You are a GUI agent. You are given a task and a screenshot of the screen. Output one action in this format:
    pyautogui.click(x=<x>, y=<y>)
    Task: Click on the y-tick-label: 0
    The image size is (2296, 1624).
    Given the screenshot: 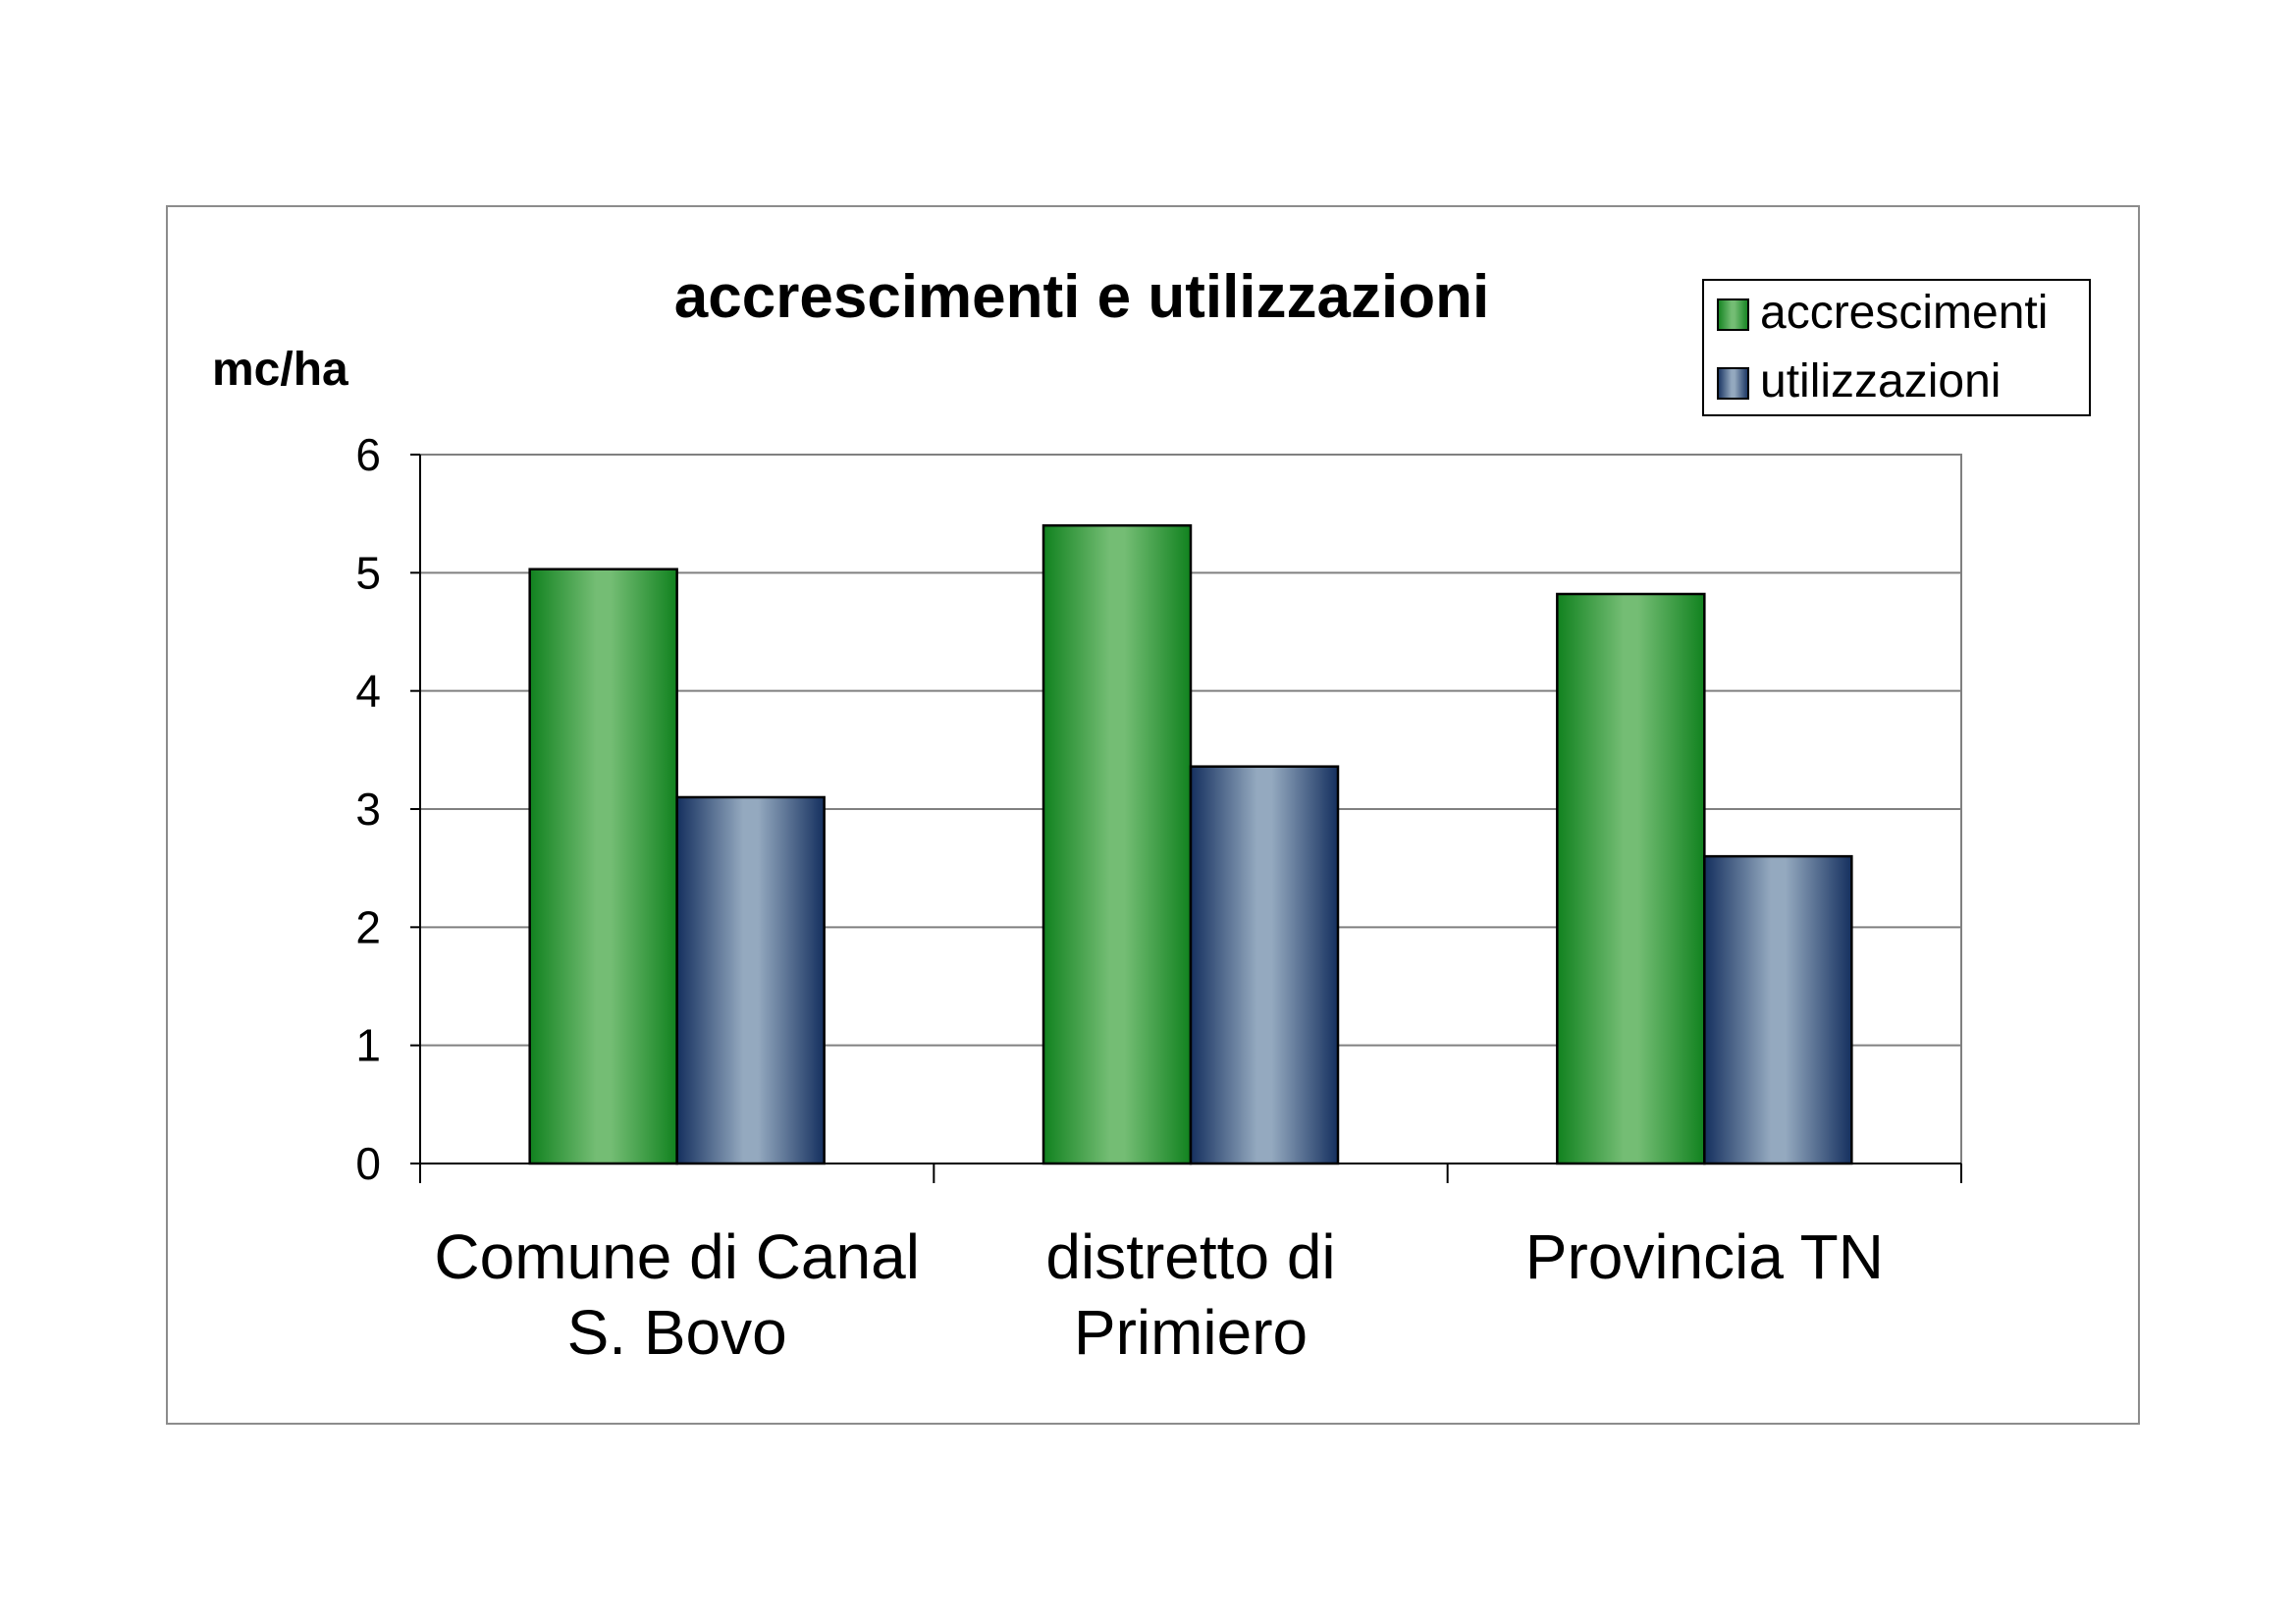 What is the action you would take?
    pyautogui.click(x=368, y=1163)
    